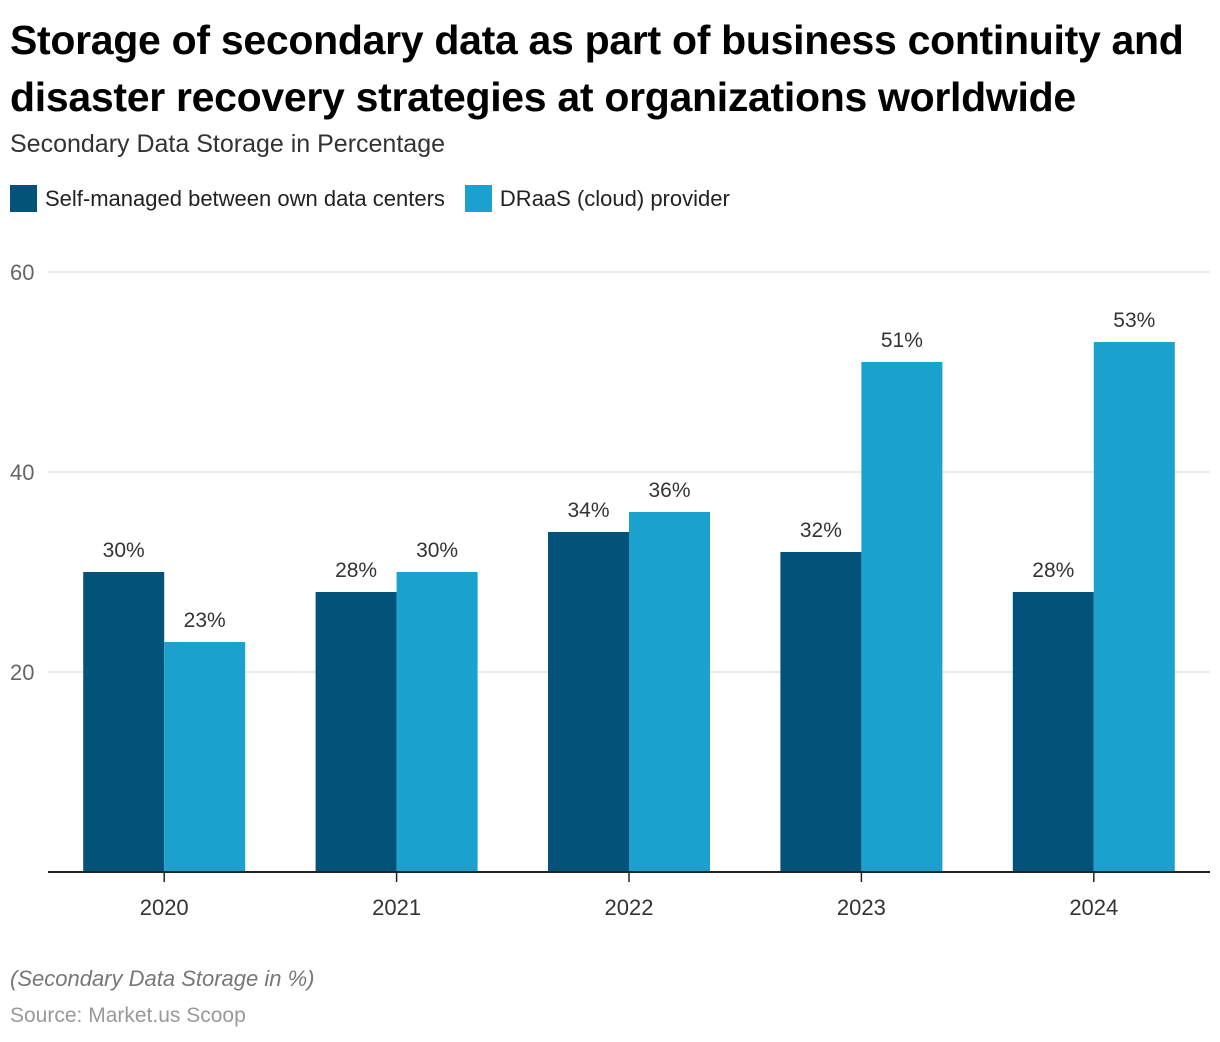  Describe the element at coordinates (124, 550) in the screenshot. I see `data-label-2020-self-managed: 30%` at that location.